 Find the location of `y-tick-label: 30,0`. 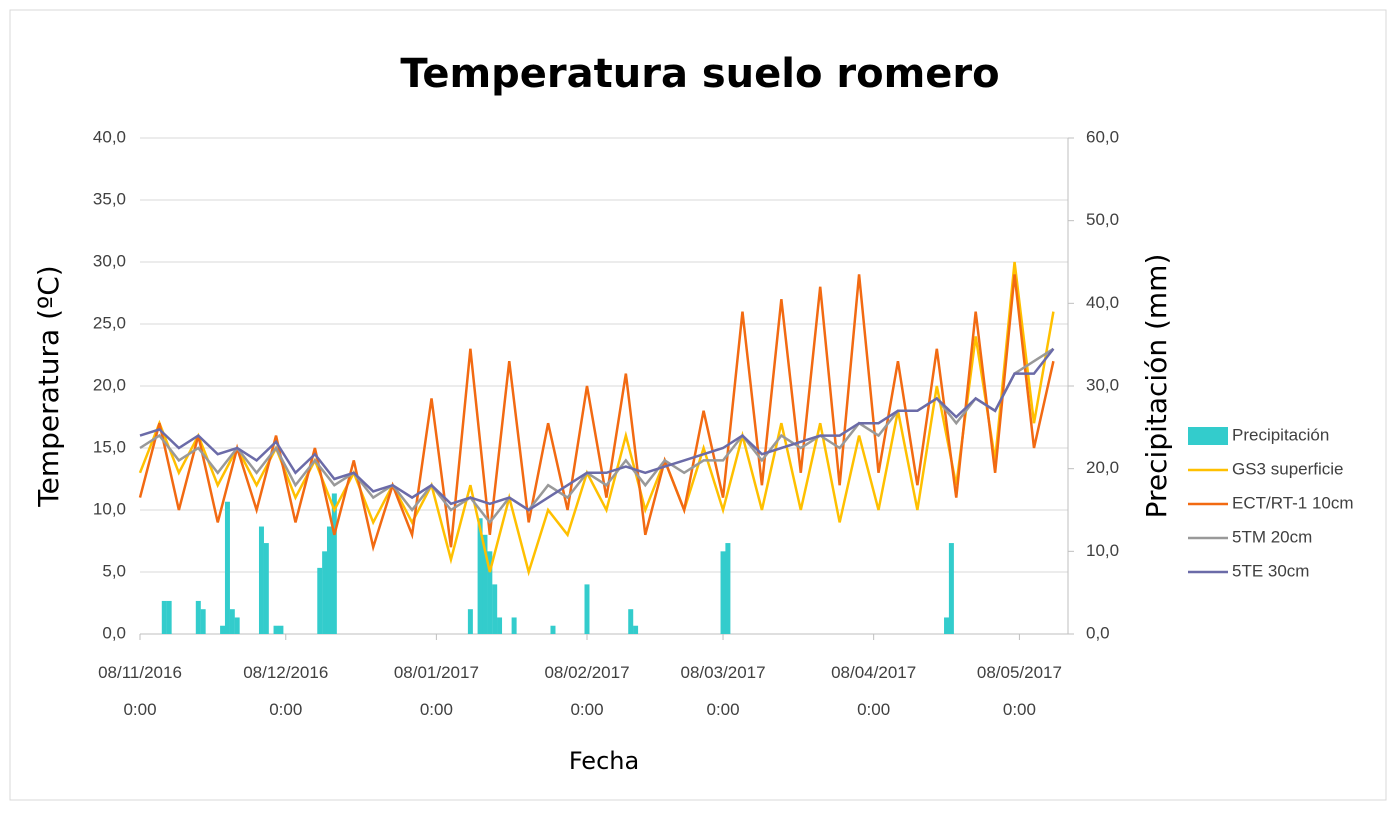

y-tick-label: 30,0 is located at coordinates (109, 260).